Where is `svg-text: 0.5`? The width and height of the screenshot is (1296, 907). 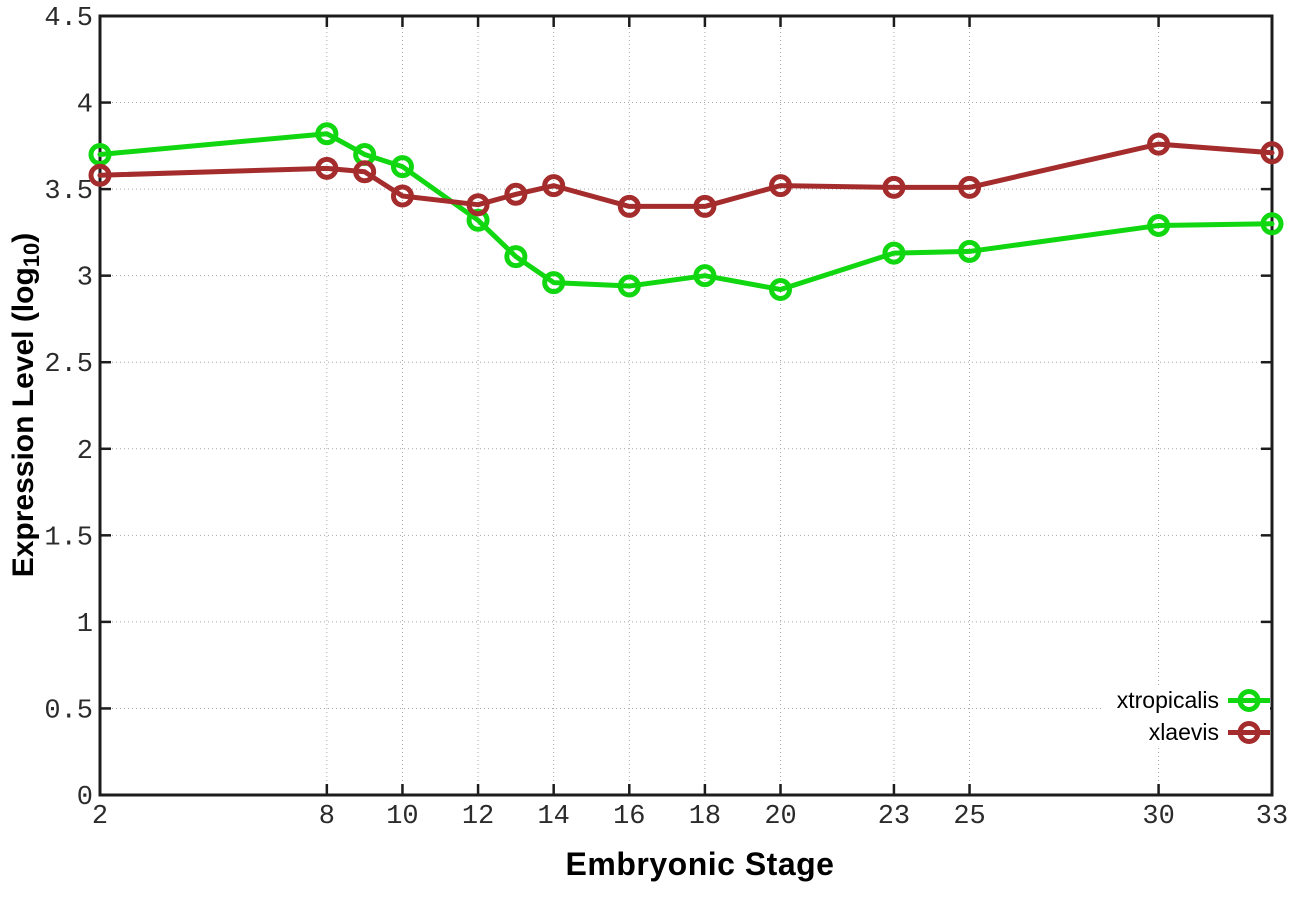
svg-text: 0.5 is located at coordinates (68, 711).